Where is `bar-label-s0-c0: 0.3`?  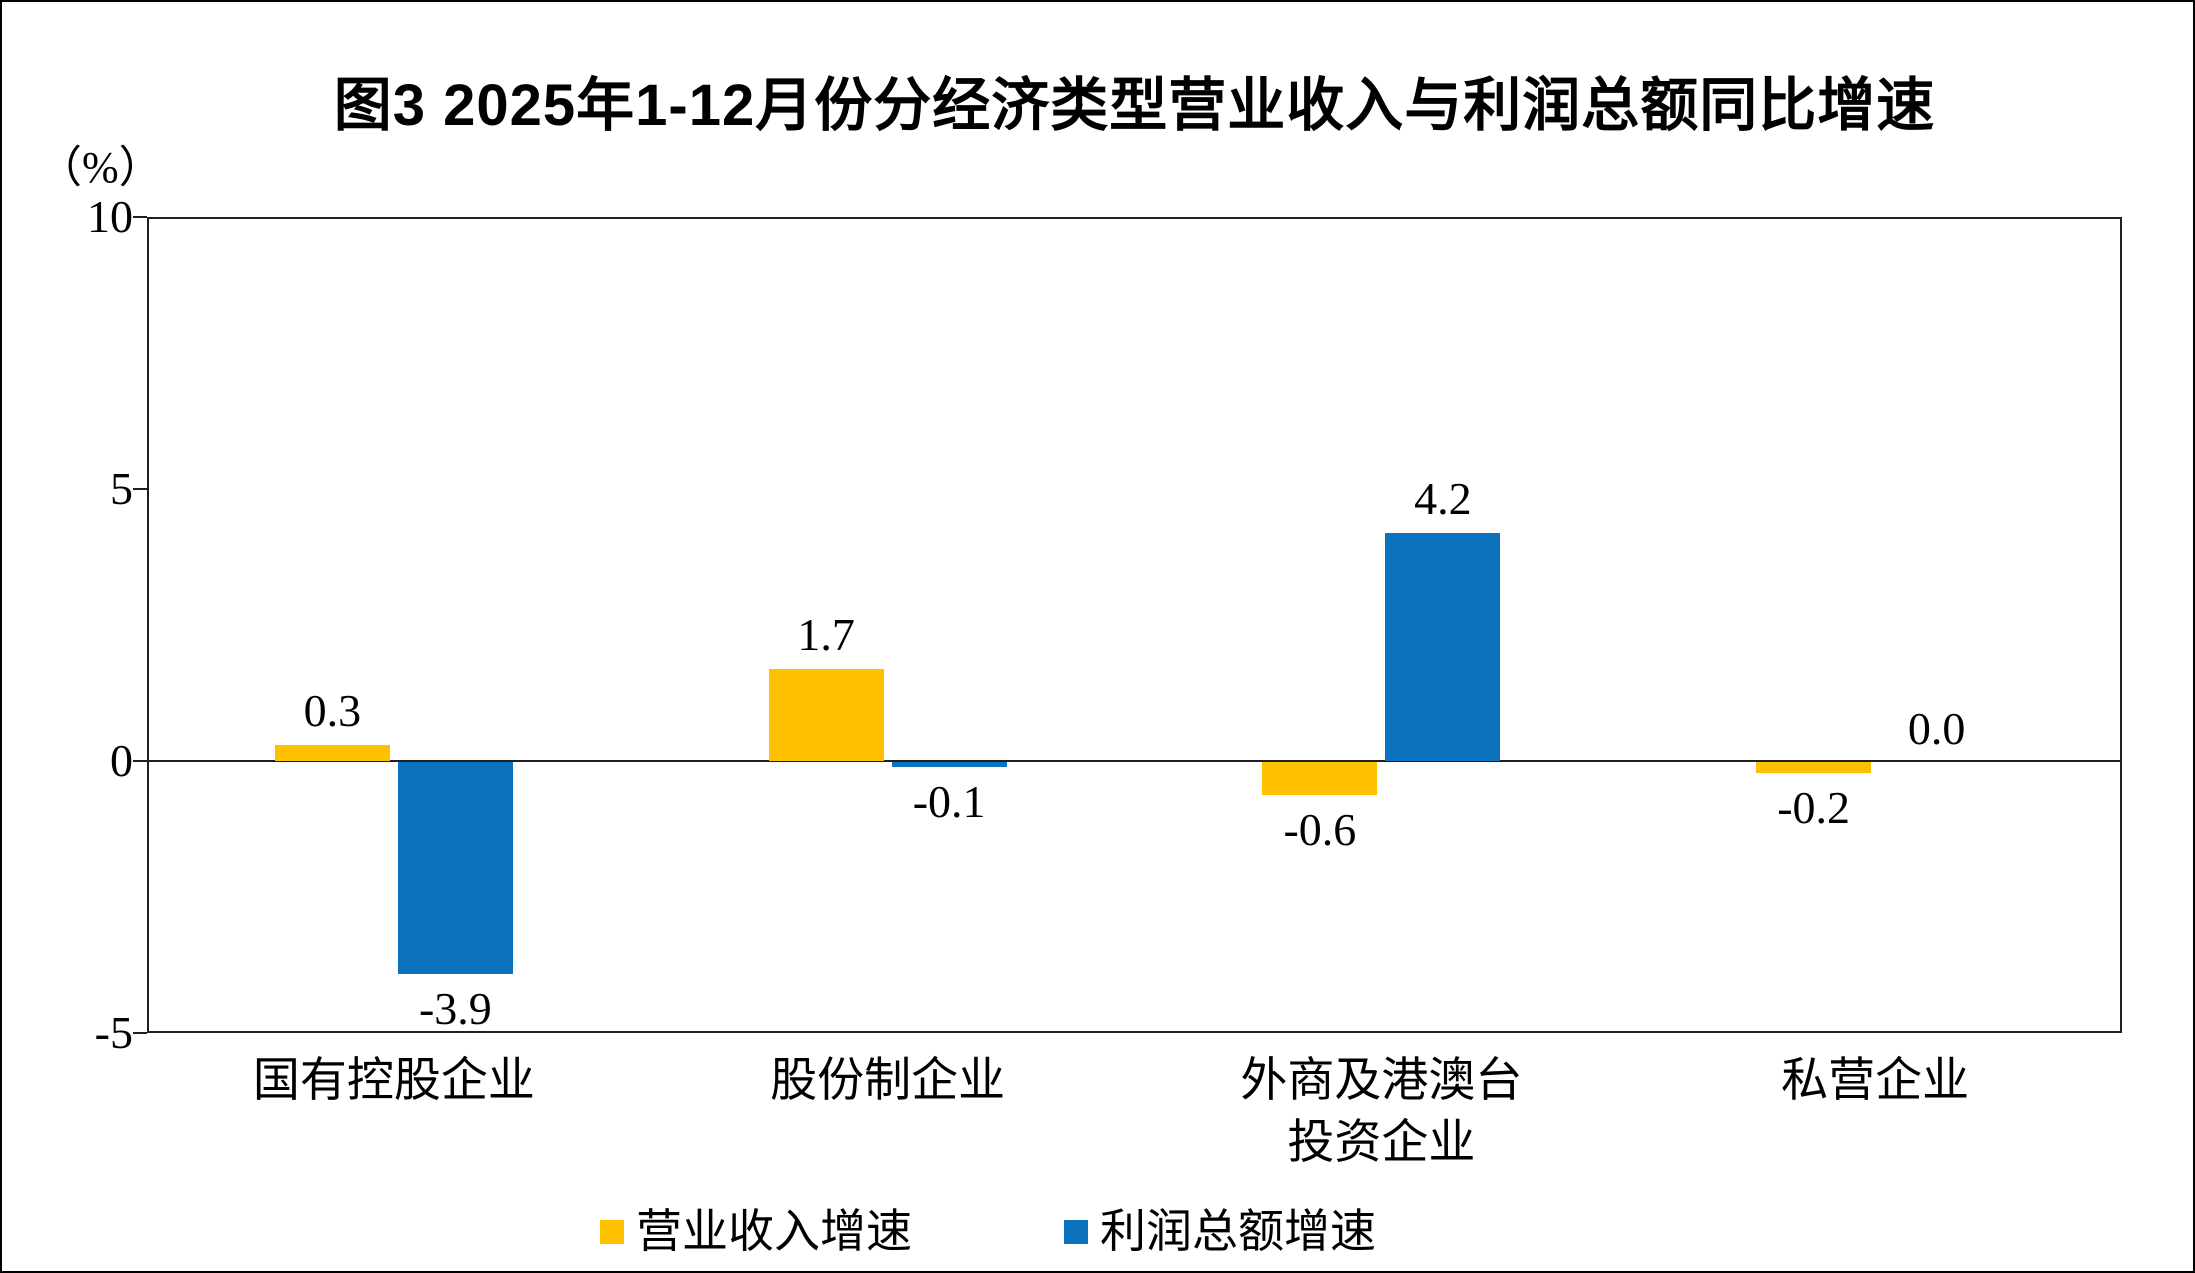
bar-label-s0-c0: 0.3 is located at coordinates (332, 710).